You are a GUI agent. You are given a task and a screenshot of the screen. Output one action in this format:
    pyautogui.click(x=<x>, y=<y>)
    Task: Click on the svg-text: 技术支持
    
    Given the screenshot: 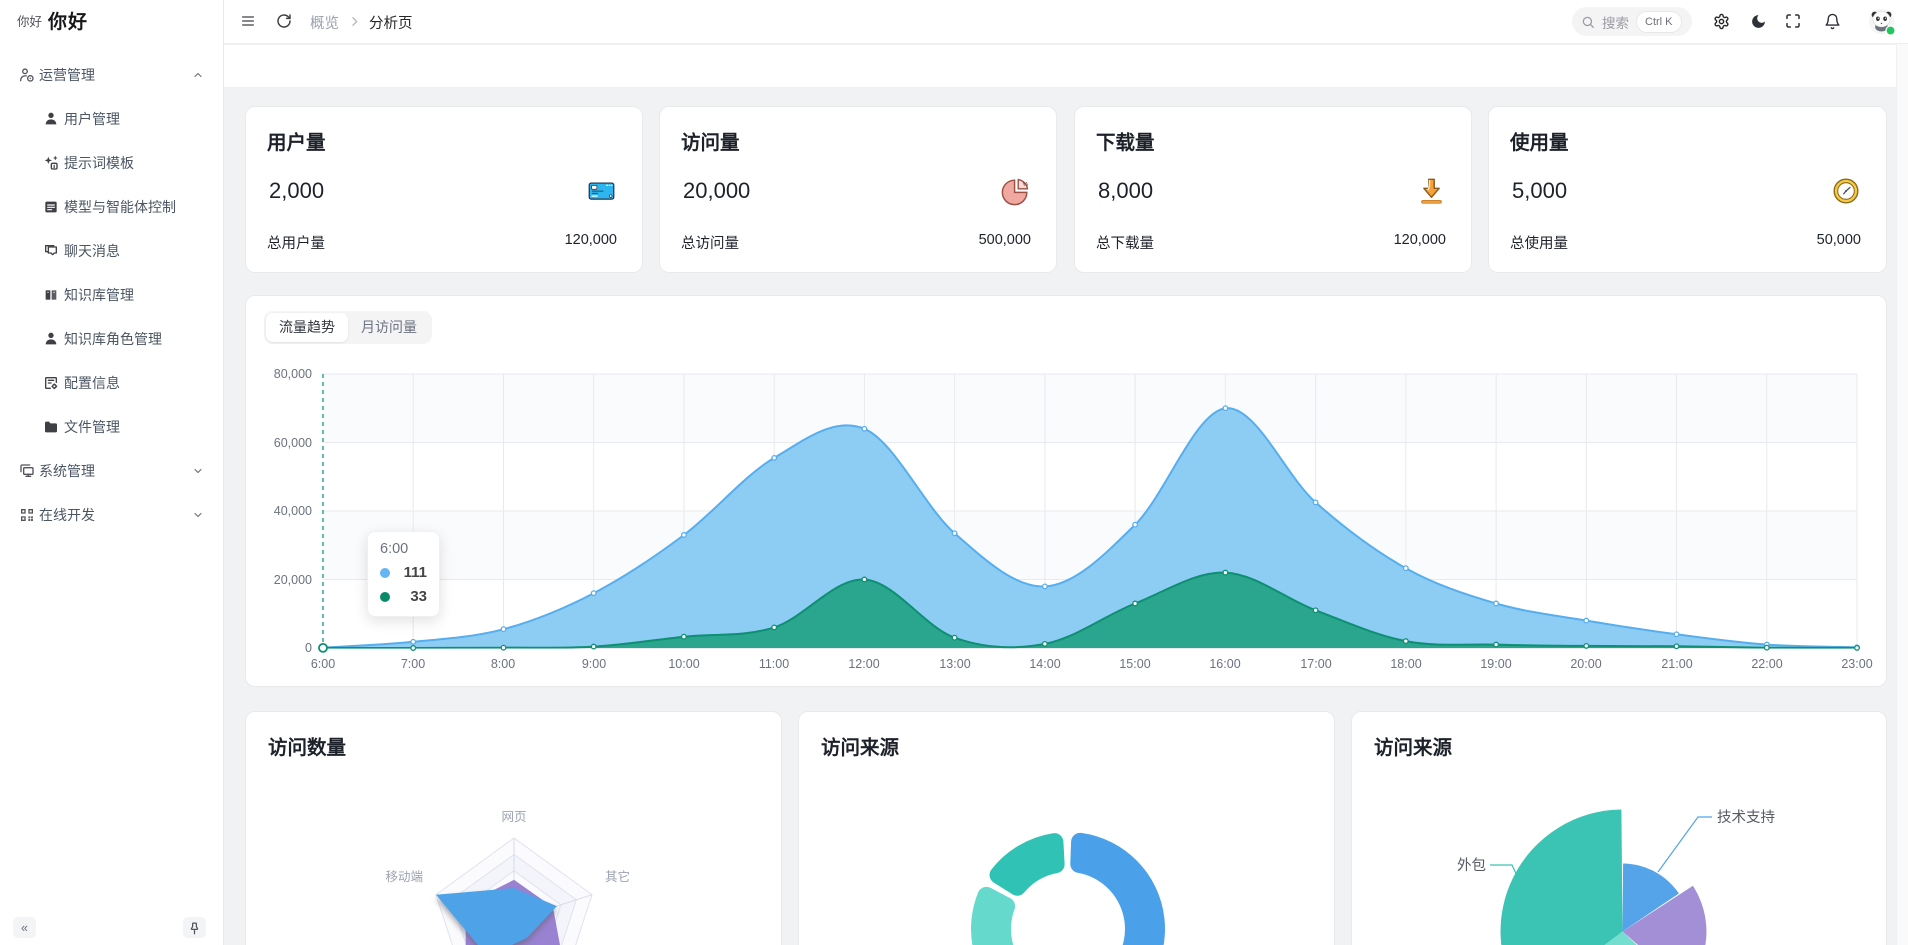 What is the action you would take?
    pyautogui.click(x=1746, y=817)
    